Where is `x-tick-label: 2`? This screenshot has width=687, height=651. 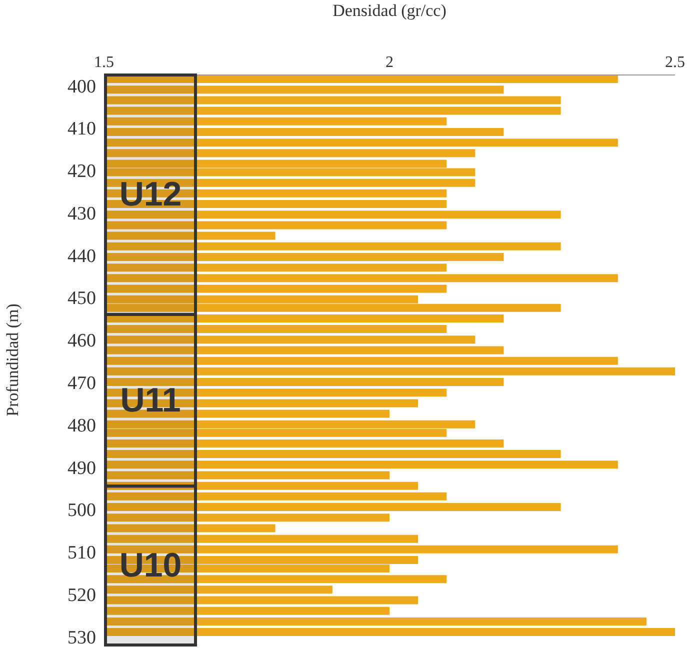
x-tick-label: 2 is located at coordinates (390, 62).